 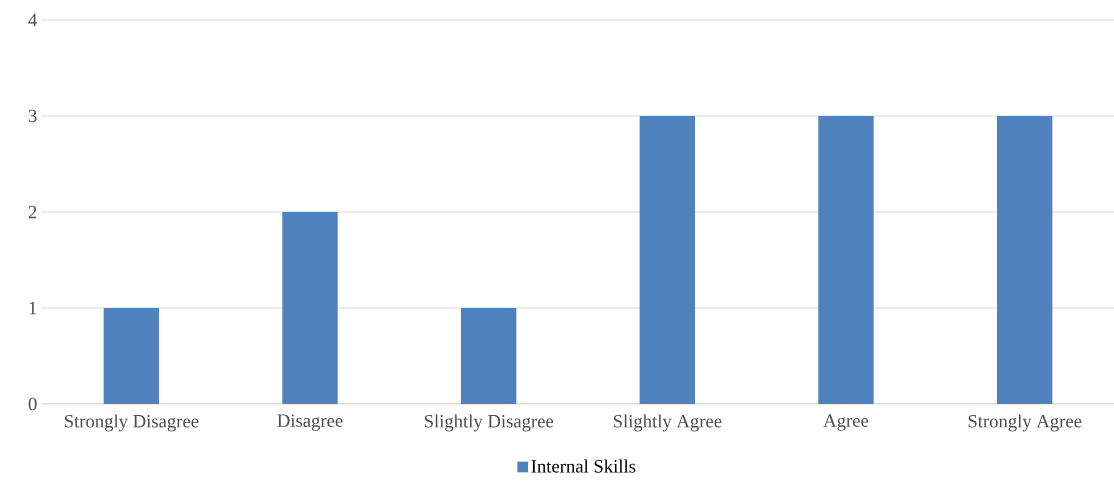 What do you see at coordinates (32, 404) in the screenshot?
I see `y-tick-label: 0` at bounding box center [32, 404].